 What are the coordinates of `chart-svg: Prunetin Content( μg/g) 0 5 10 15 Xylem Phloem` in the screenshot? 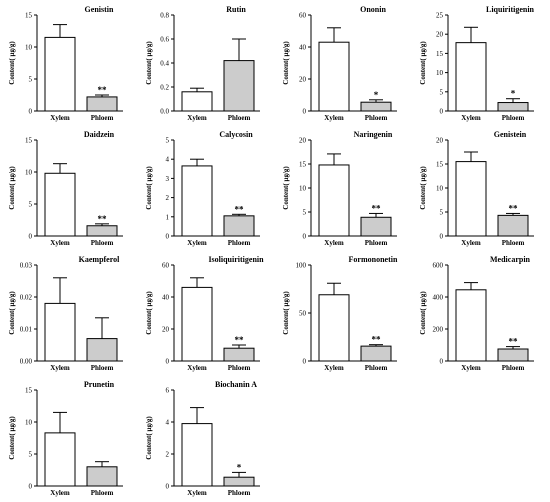 It's located at (65, 438).